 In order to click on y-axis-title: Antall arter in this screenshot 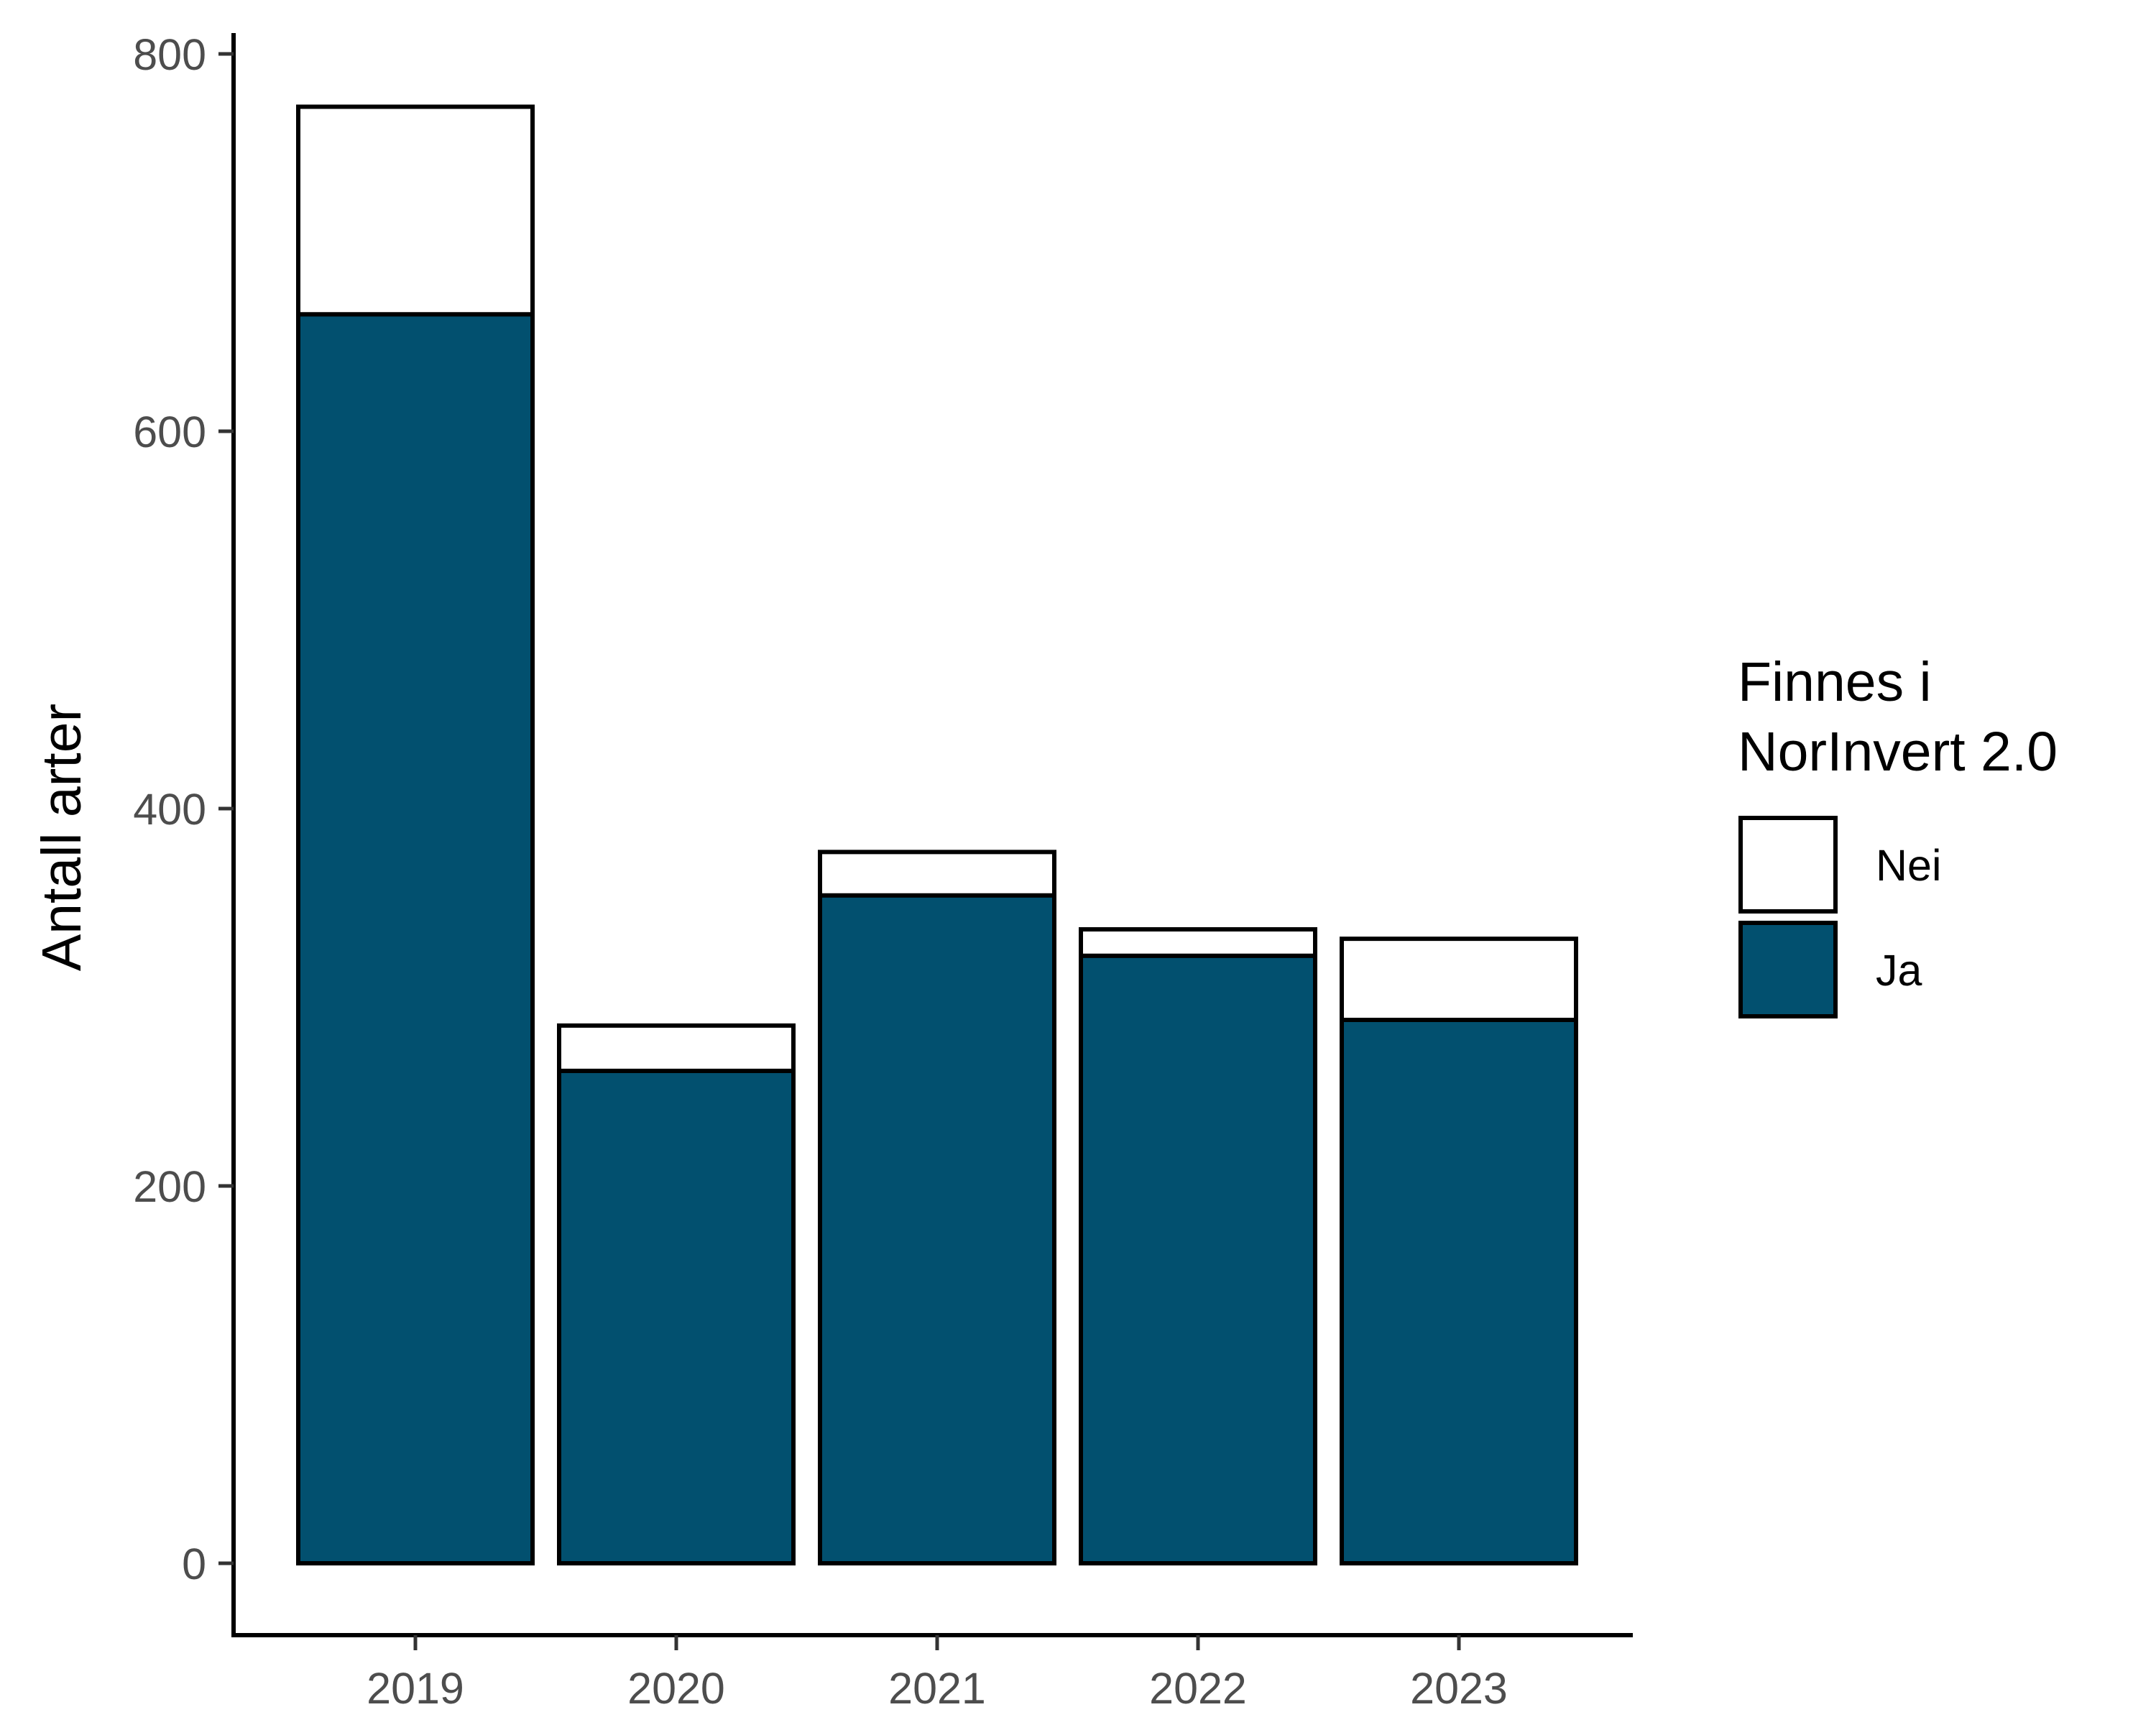, I will do `click(62, 837)`.